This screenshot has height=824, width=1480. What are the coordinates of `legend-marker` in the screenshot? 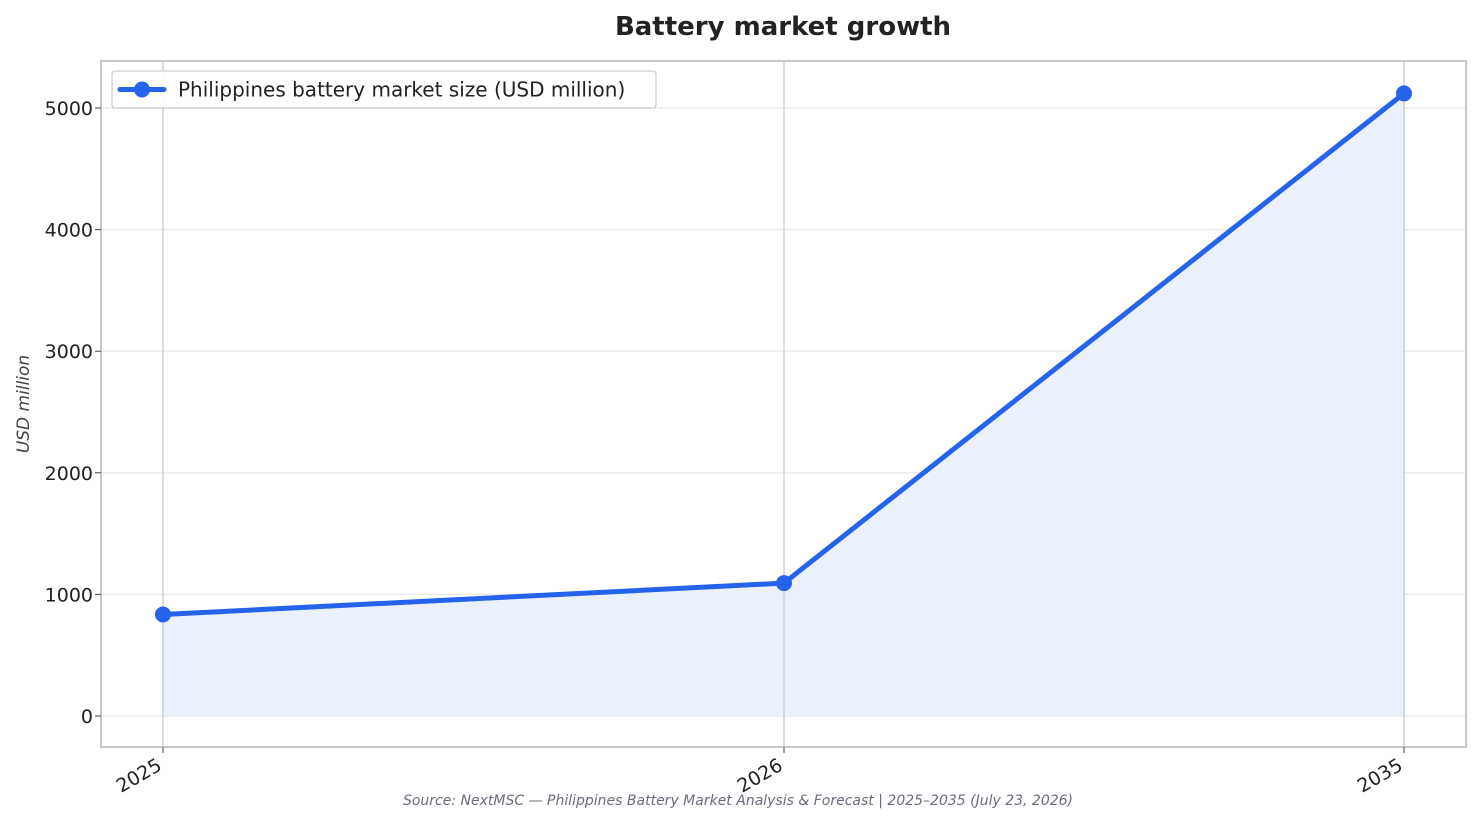 It's located at (142, 89).